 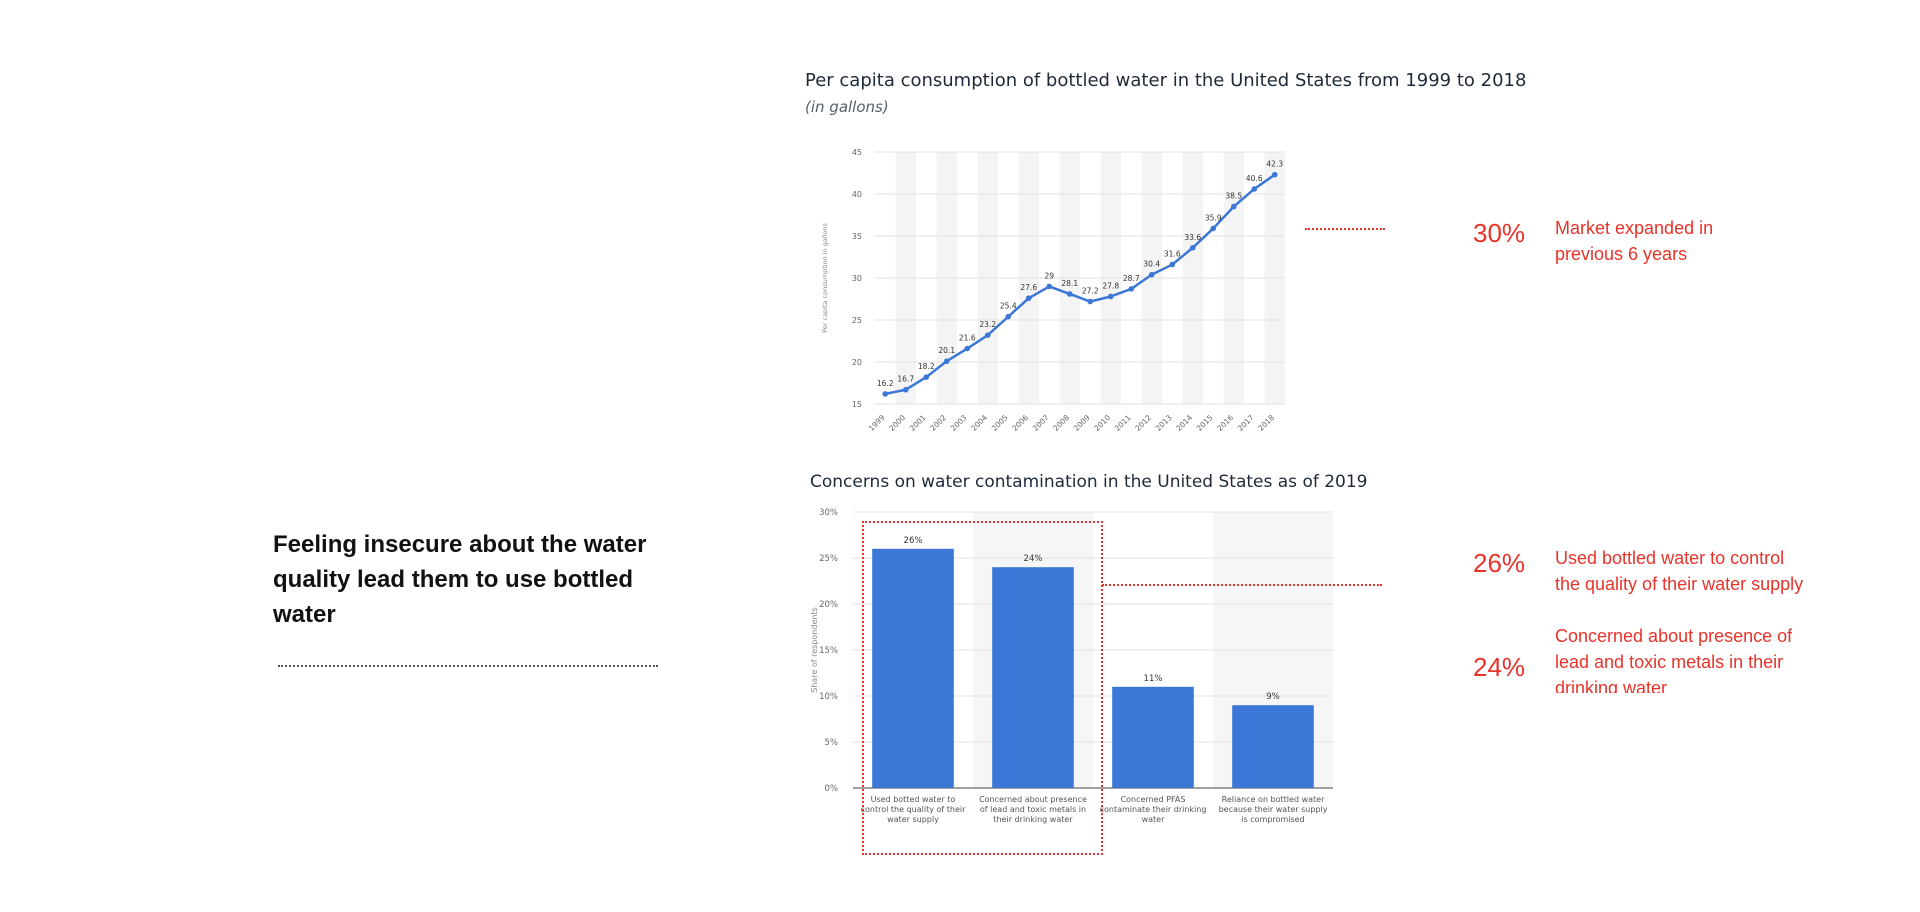 I want to click on data-label: 16.2, so click(x=885, y=383).